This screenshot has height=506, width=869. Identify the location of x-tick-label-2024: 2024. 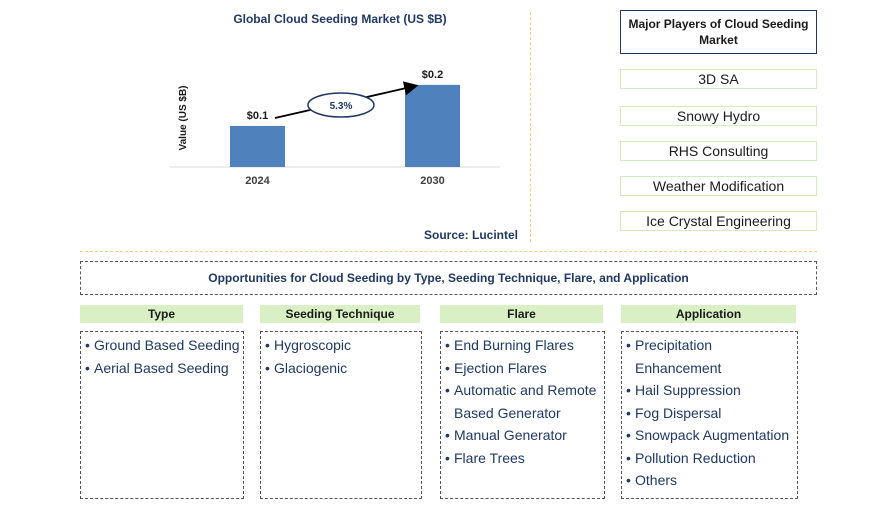
(257, 181).